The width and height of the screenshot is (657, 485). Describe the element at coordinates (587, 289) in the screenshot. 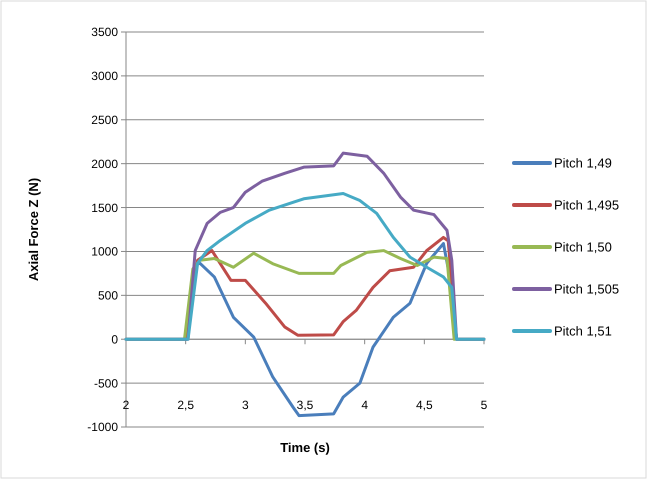

I see `legend-label: Pitch 1,505` at that location.